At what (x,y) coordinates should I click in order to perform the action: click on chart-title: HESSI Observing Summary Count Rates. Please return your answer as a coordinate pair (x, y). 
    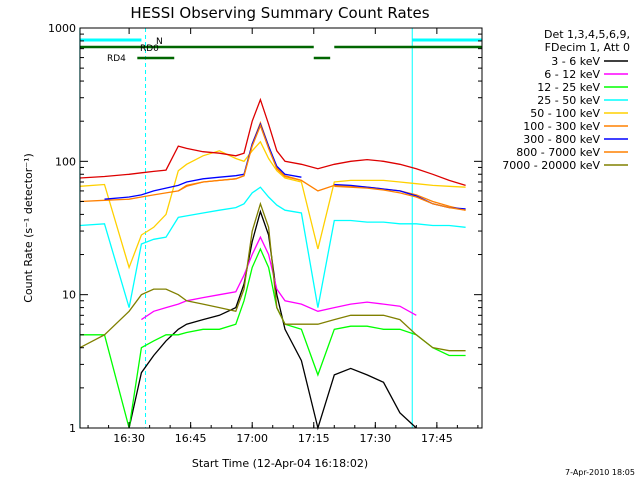
    Looking at the image, I should click on (279, 13).